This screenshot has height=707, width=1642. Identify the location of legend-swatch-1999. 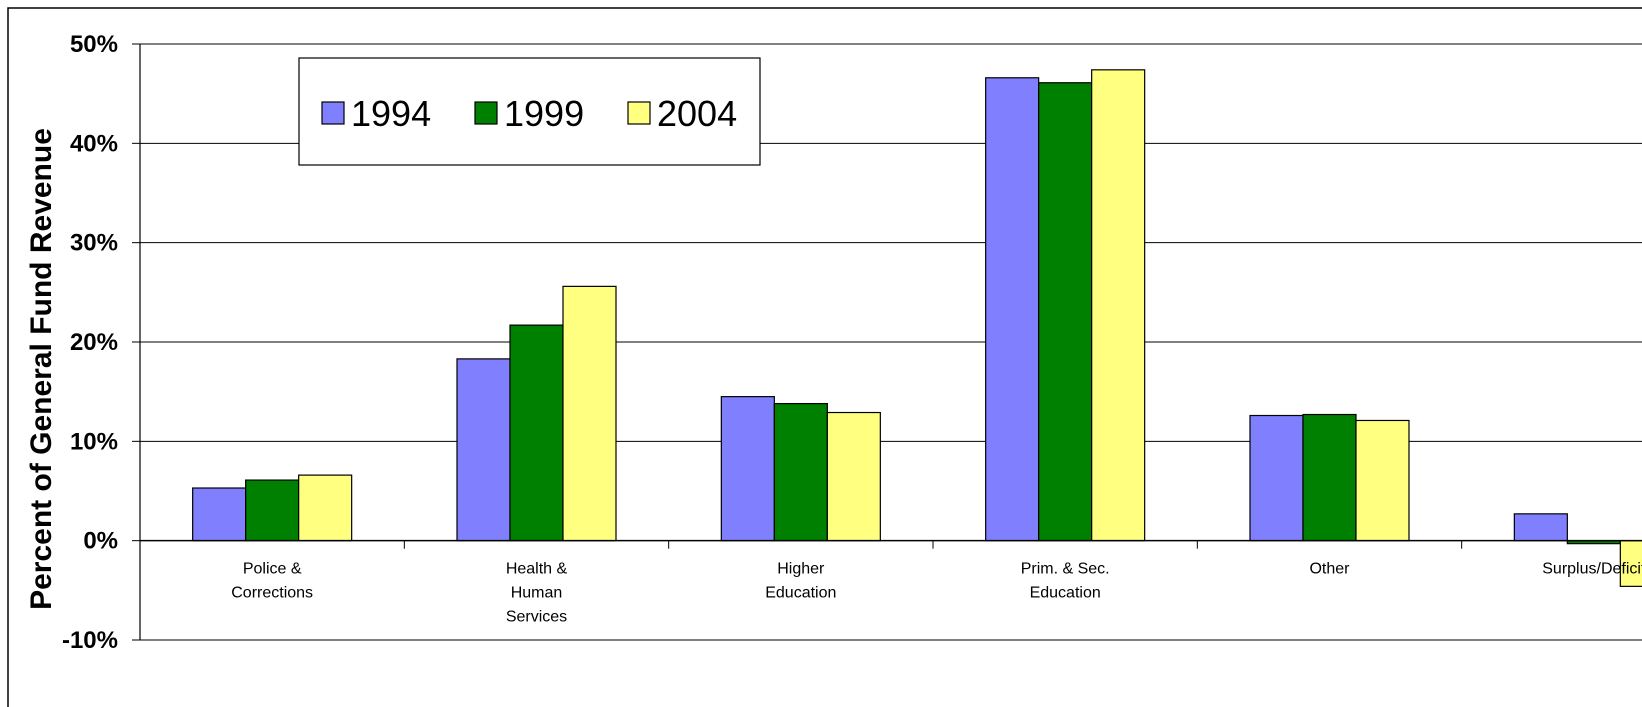
(486, 113).